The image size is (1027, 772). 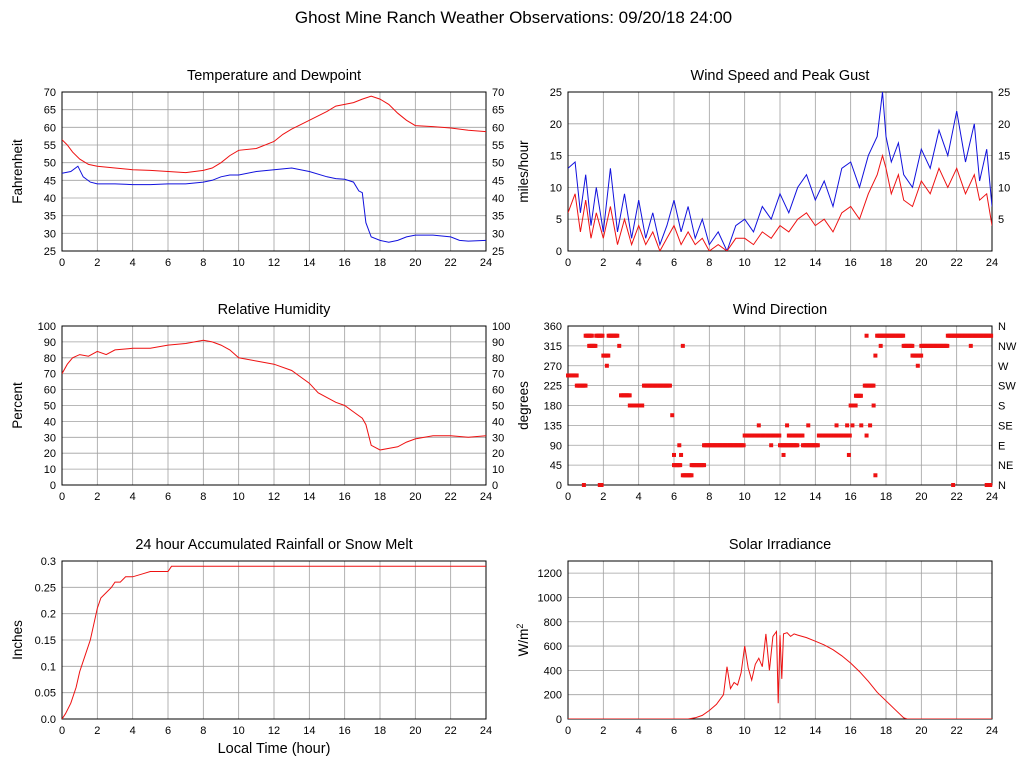 What do you see at coordinates (48, 615) in the screenshot?
I see `y-tick-label: 0.2` at bounding box center [48, 615].